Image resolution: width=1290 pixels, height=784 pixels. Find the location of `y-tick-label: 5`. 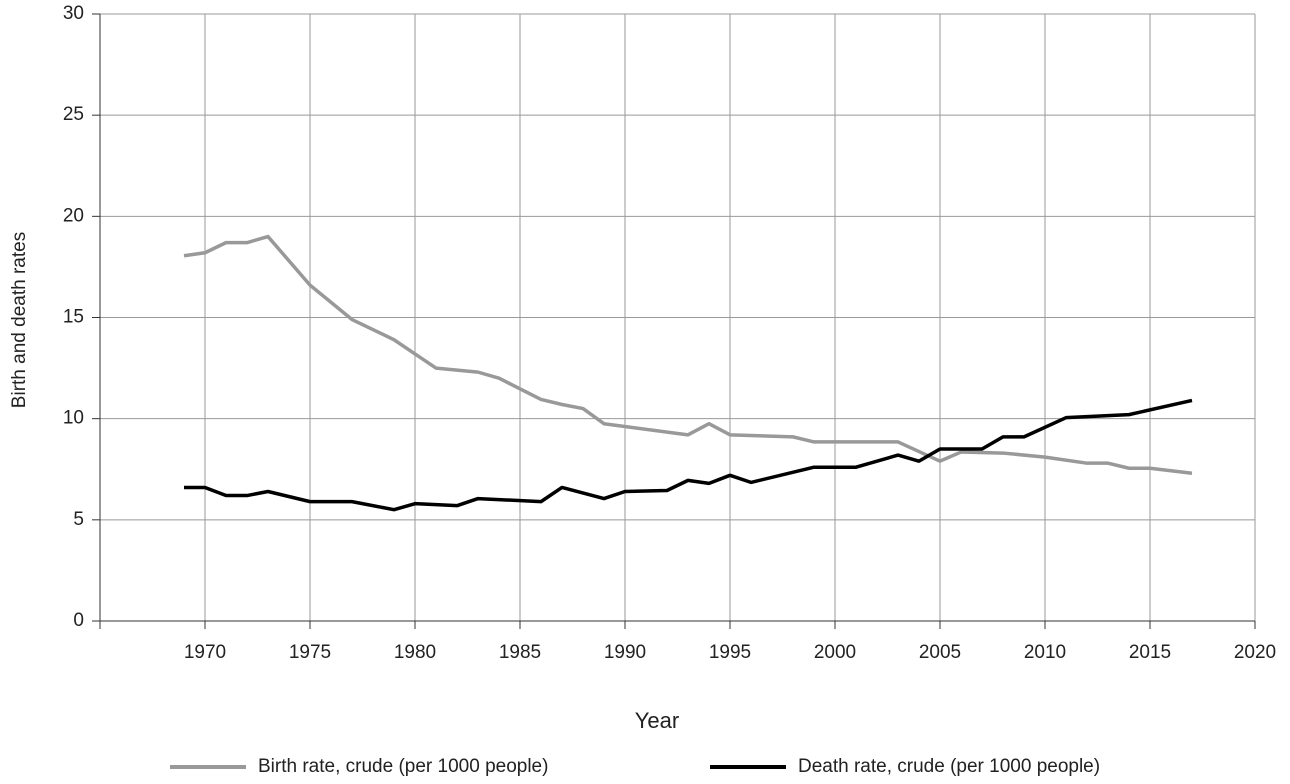

y-tick-label: 5 is located at coordinates (78, 519).